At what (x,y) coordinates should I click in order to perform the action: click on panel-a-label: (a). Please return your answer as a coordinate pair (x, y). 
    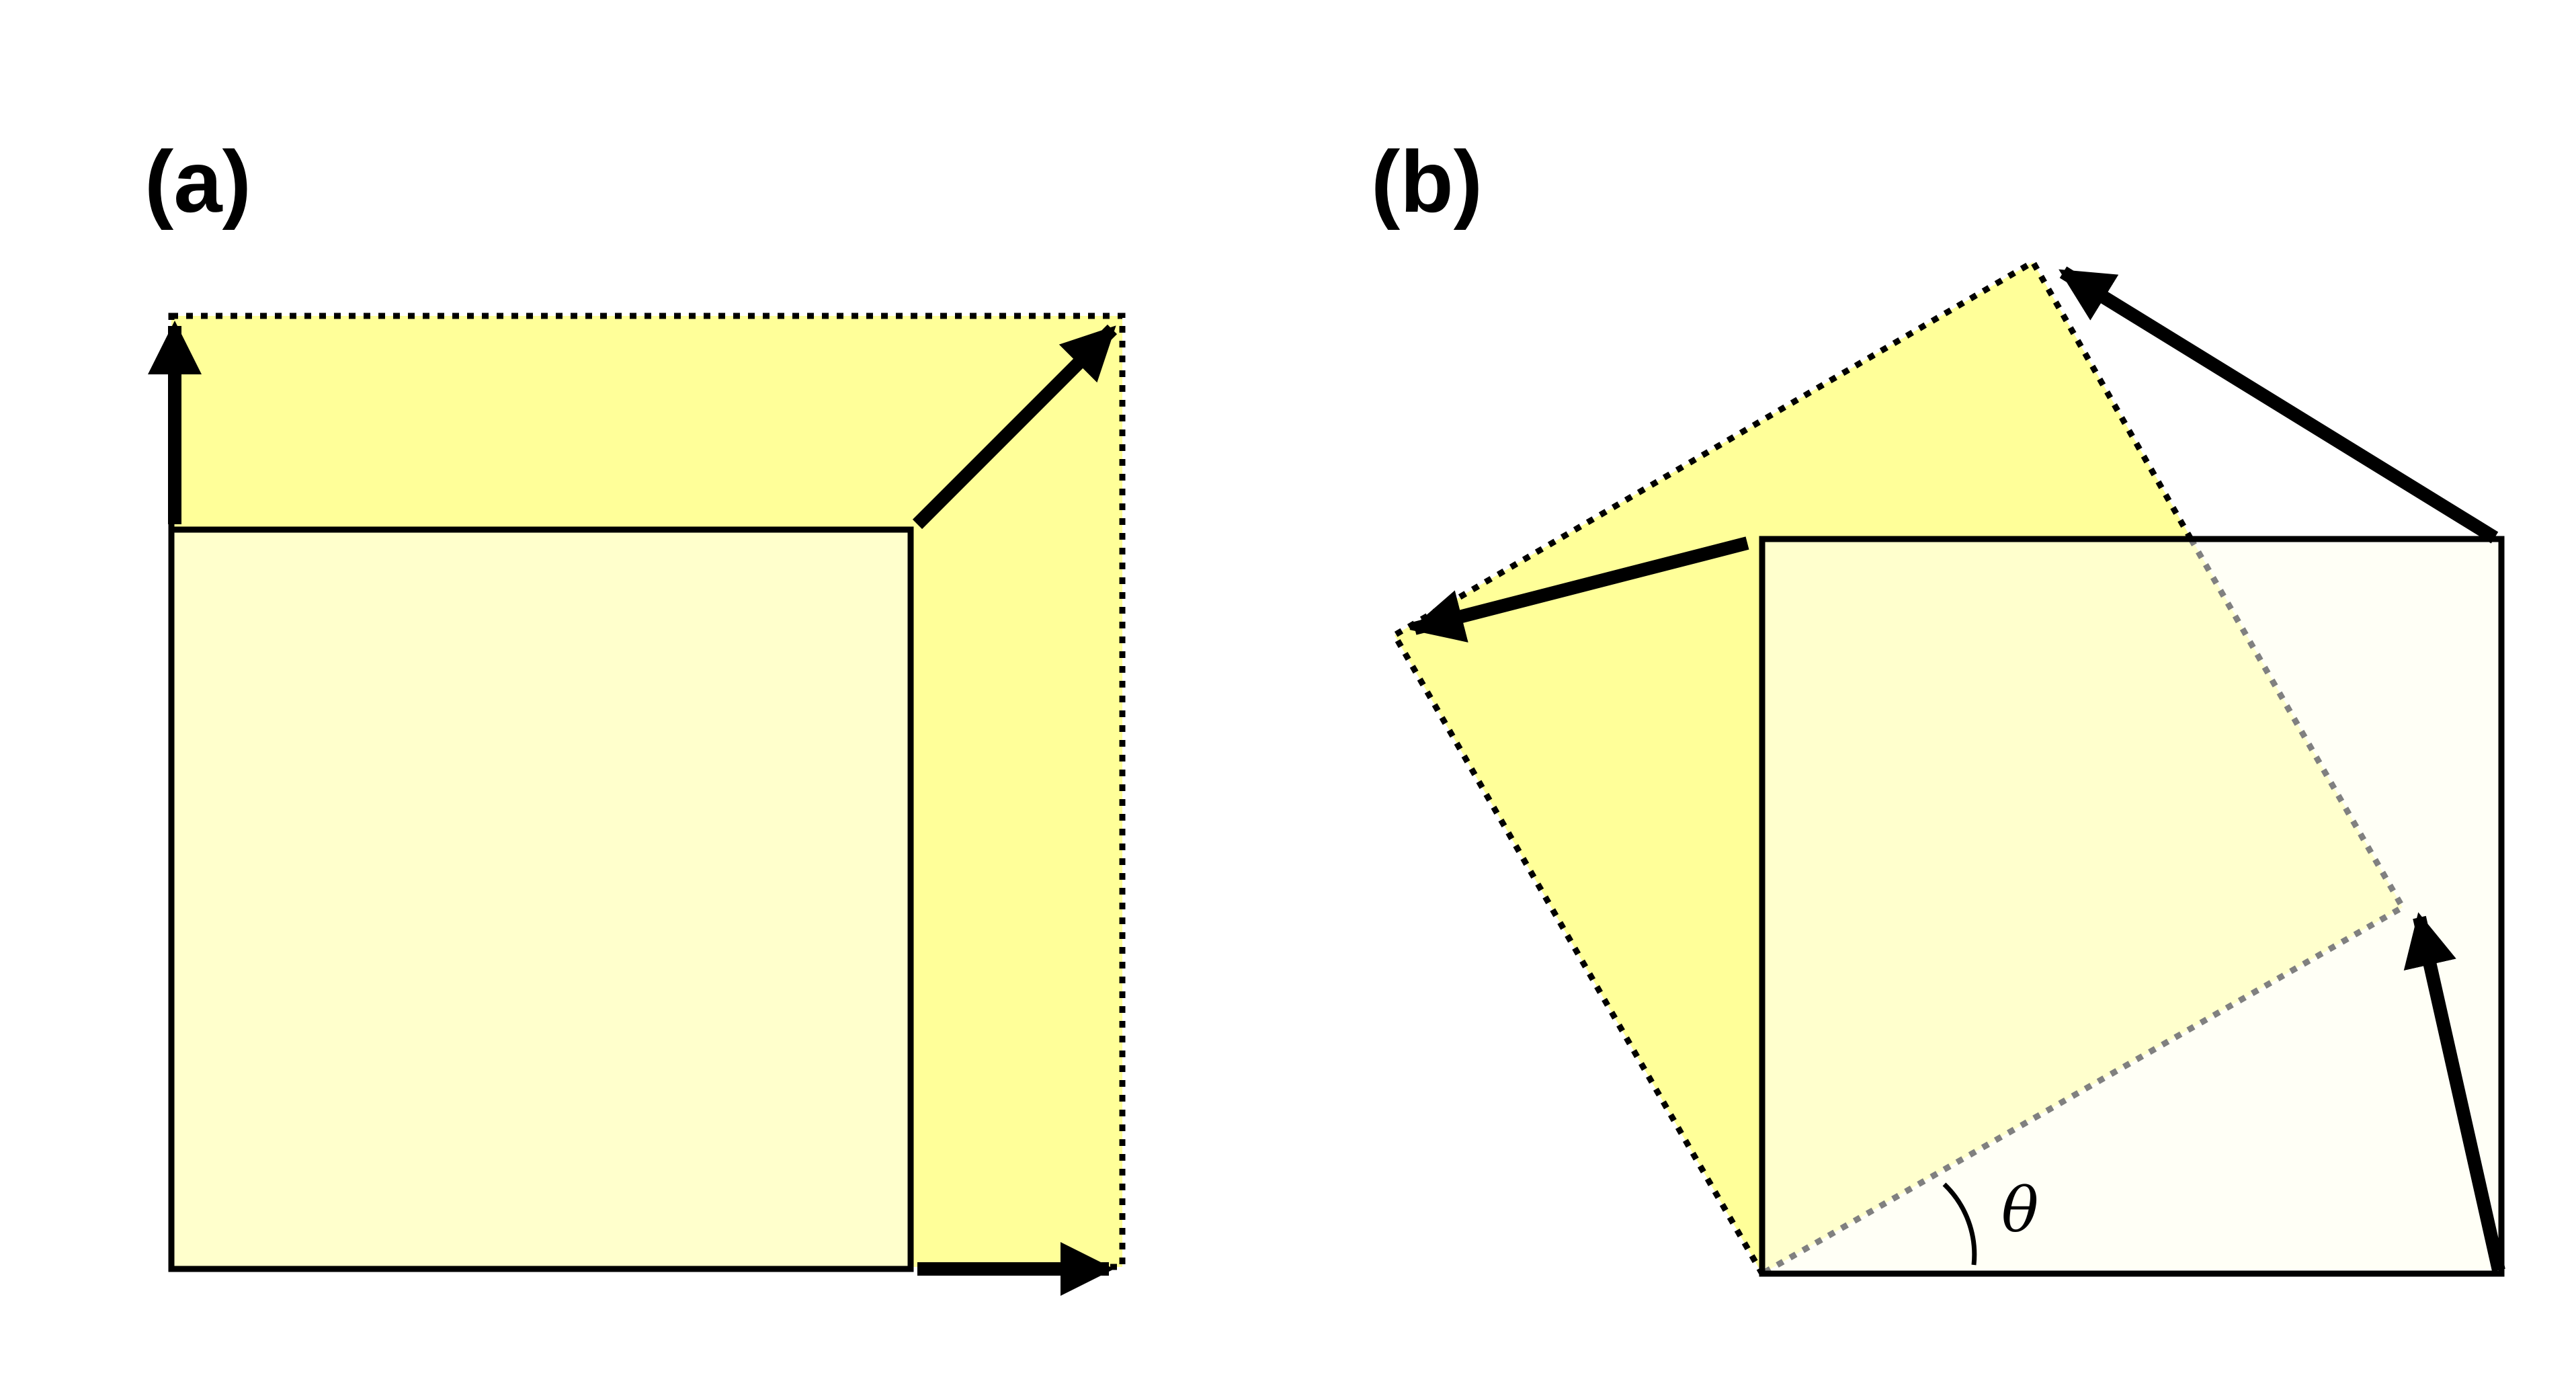
    Looking at the image, I should click on (197, 181).